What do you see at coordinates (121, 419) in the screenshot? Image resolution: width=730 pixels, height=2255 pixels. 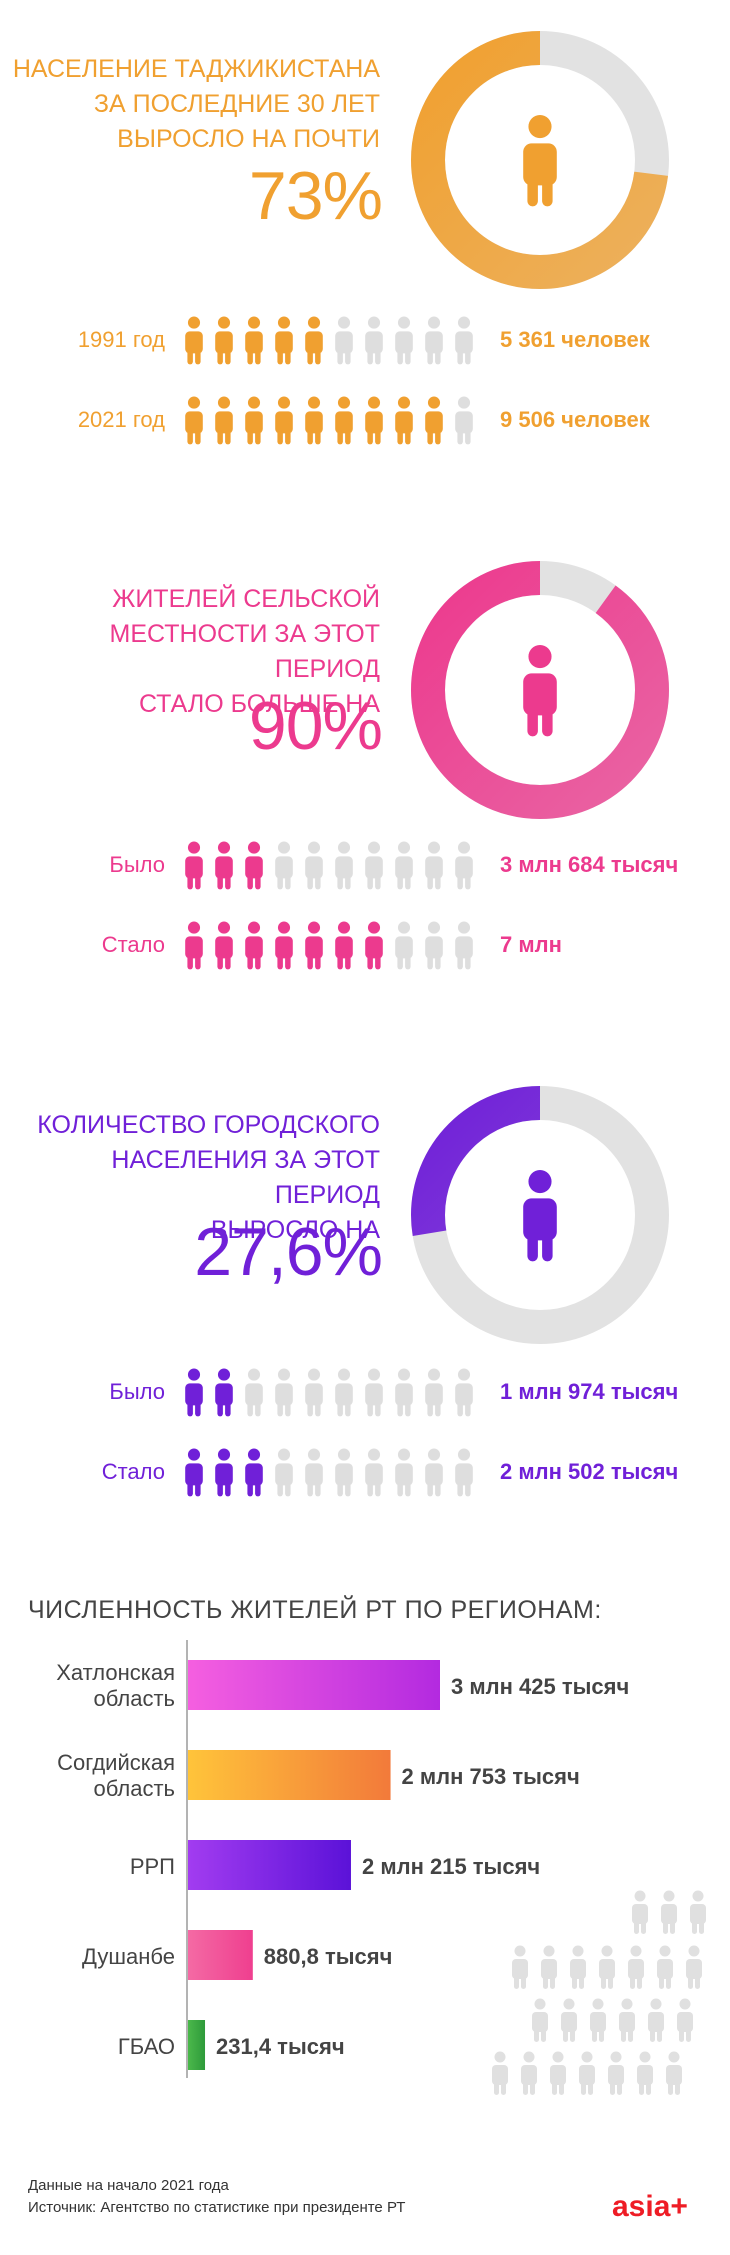 I see `section1-row2-label: 2021 год` at bounding box center [121, 419].